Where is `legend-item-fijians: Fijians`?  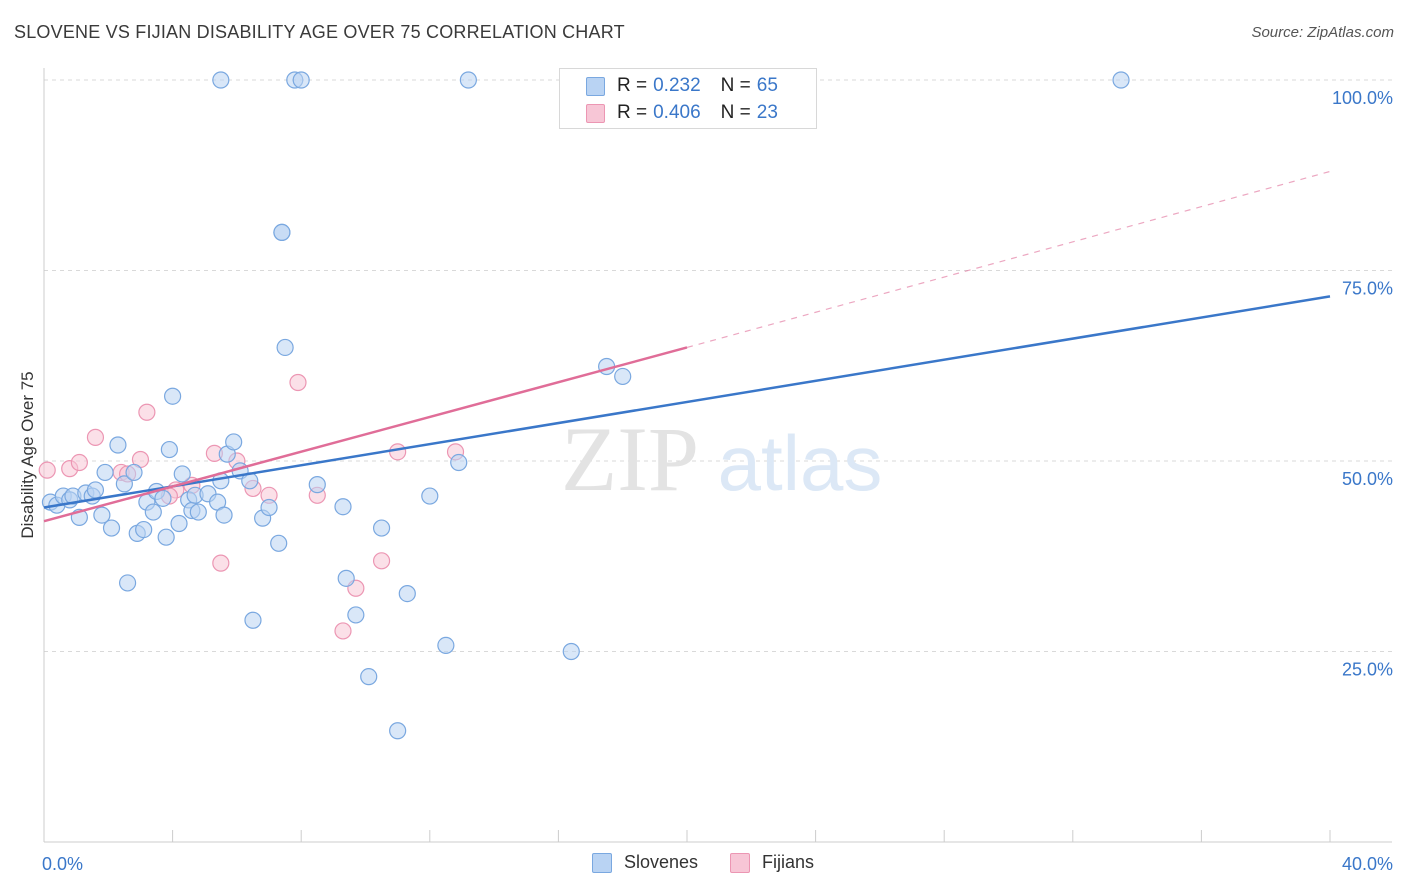
legend-item-fijians: Fijians is located at coordinates (772, 862).